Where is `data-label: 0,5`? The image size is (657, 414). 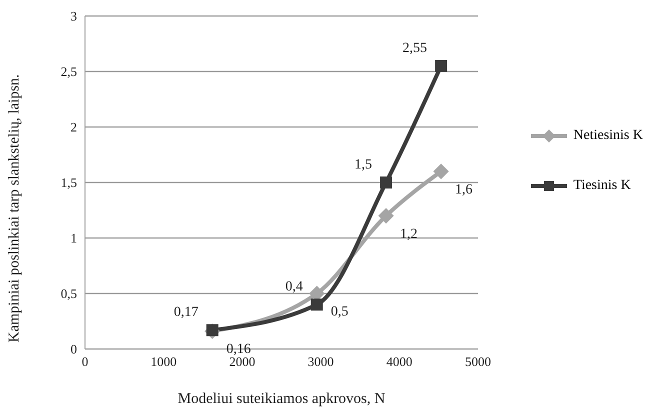 data-label: 0,5 is located at coordinates (339, 312).